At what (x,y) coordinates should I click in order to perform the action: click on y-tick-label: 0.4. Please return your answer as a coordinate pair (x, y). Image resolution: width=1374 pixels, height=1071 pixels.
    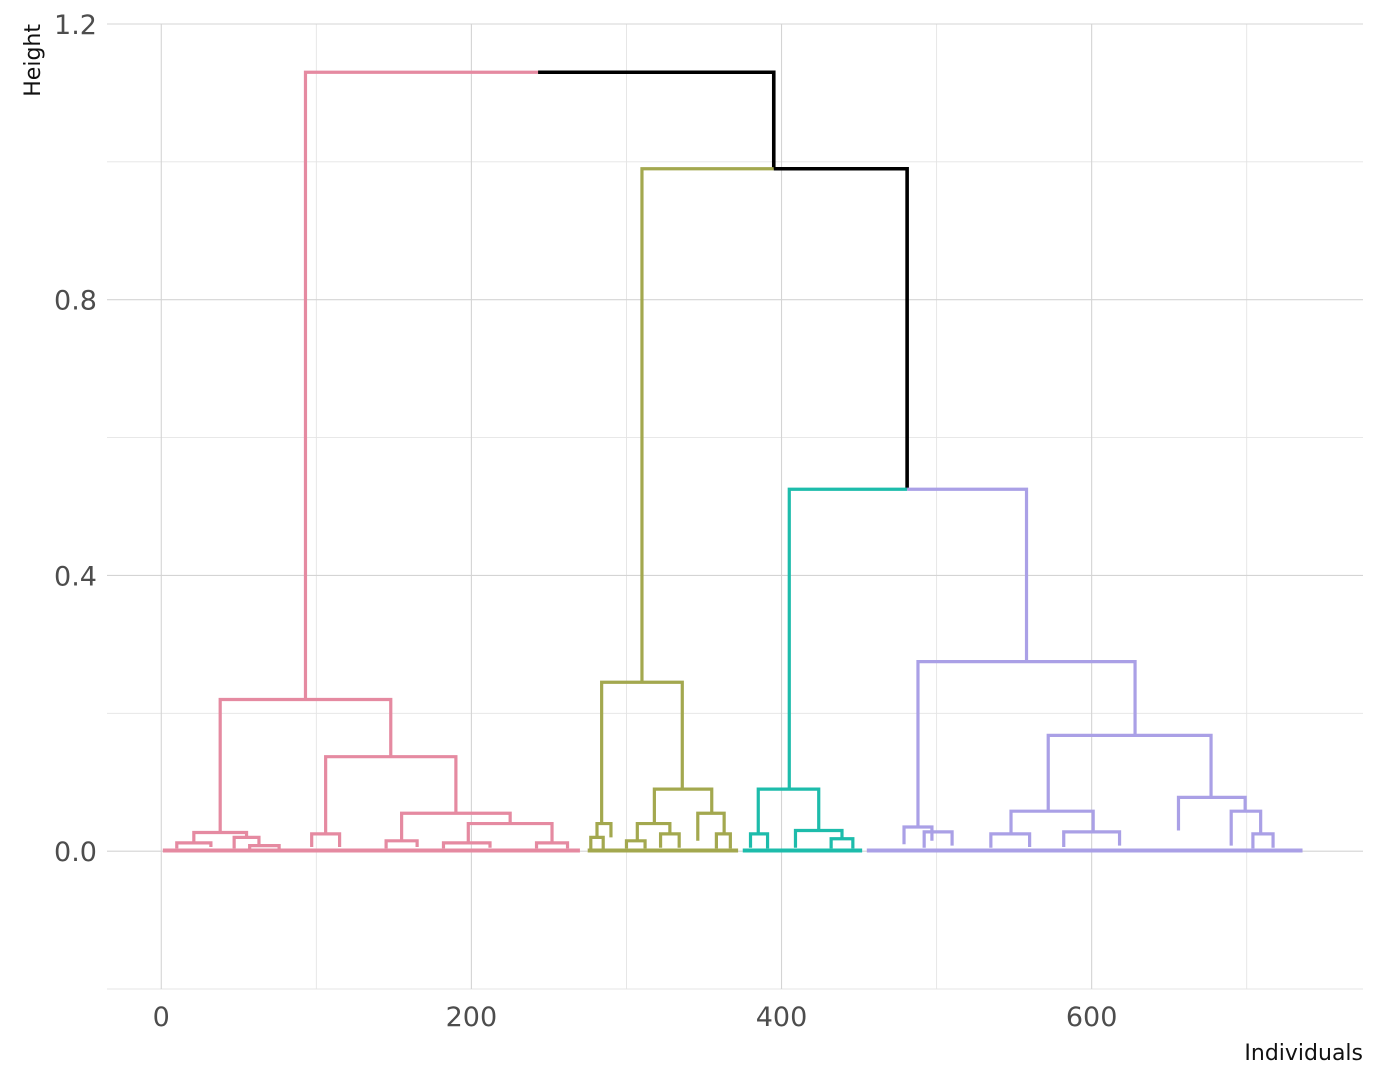
    Looking at the image, I should click on (75, 576).